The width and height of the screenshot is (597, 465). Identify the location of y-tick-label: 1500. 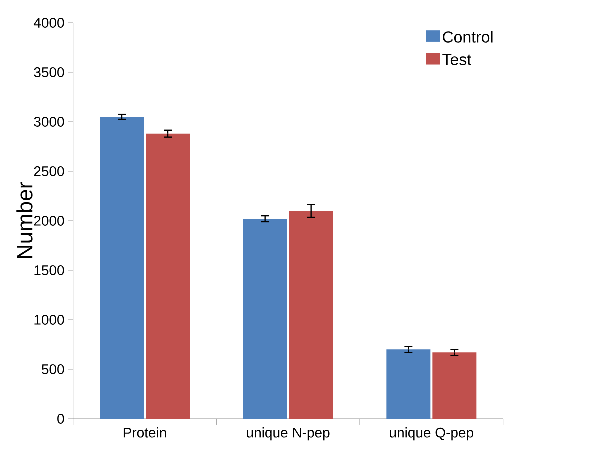
(49, 271).